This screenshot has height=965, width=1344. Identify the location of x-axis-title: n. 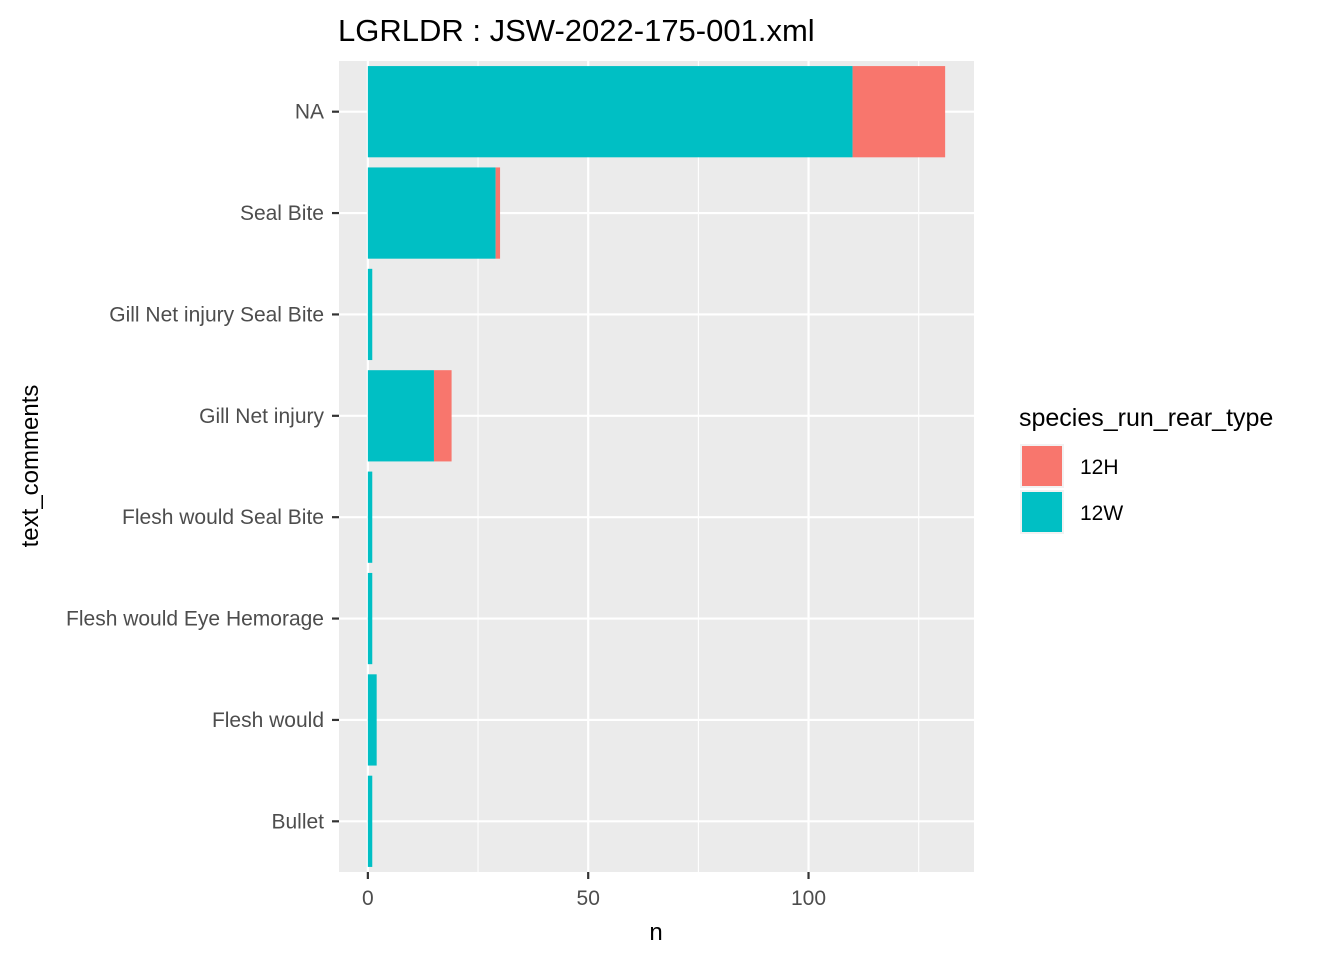
(655, 932).